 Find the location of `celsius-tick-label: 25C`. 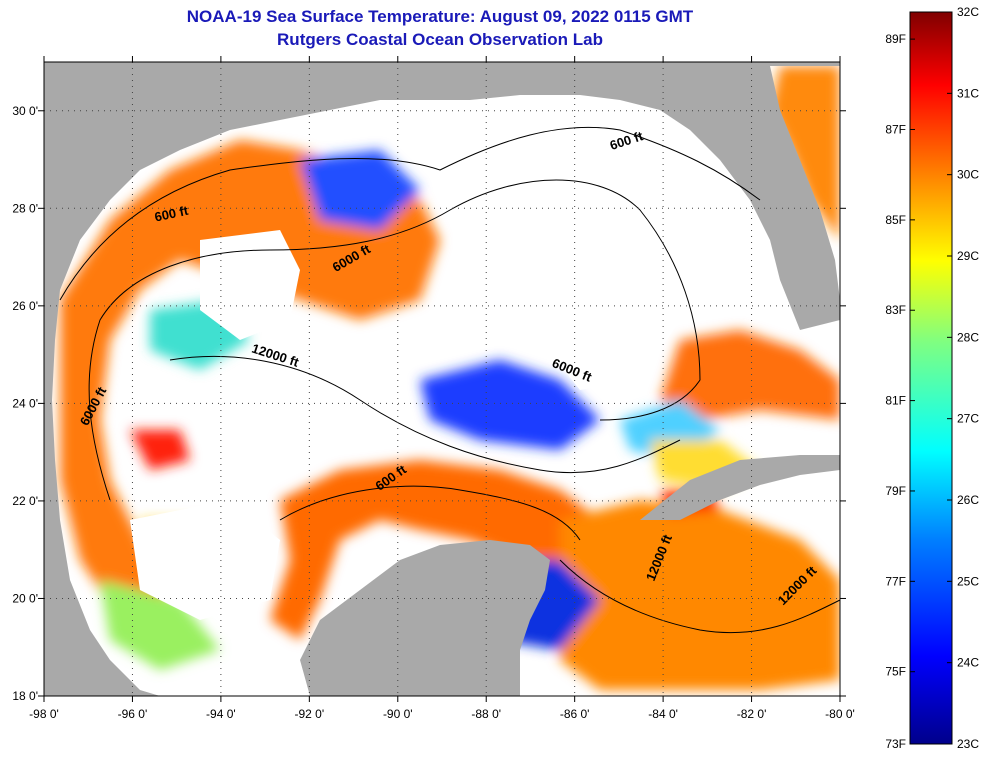

celsius-tick-label: 25C is located at coordinates (968, 581).